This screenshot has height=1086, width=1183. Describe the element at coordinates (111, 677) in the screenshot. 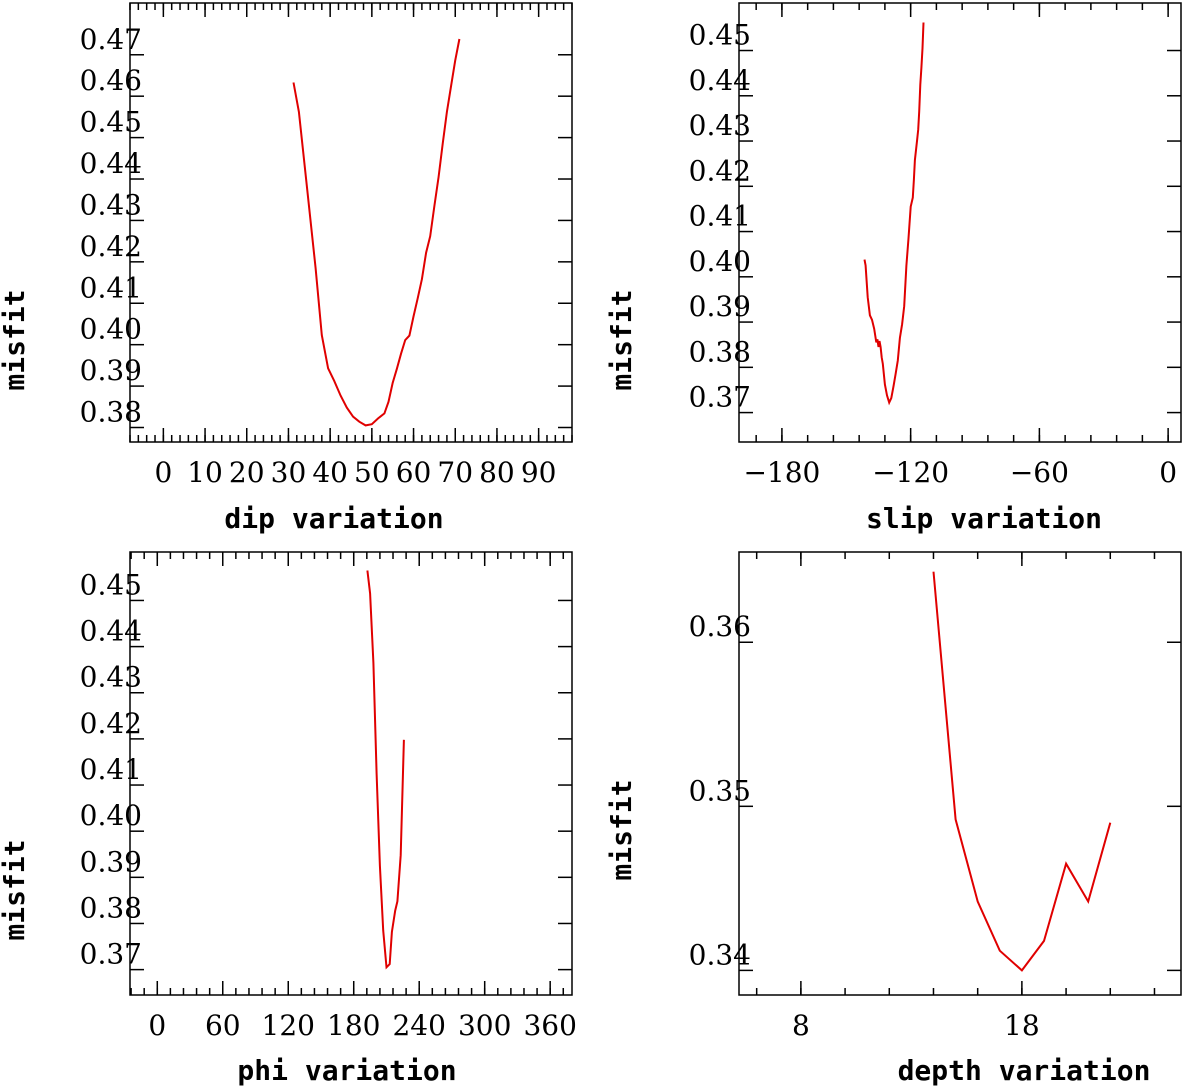

I see `phi-ytick-label: 0.43` at that location.